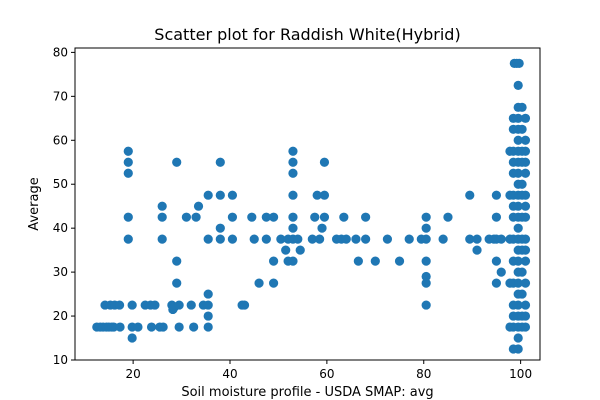 This screenshot has width=600, height=400. What do you see at coordinates (34, 203) in the screenshot?
I see `y-axis-label: Average` at bounding box center [34, 203].